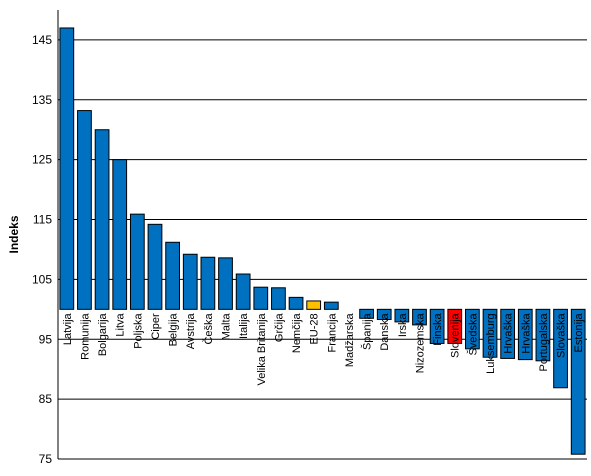  Describe the element at coordinates (46, 399) in the screenshot. I see `y-tick-label: 85` at that location.